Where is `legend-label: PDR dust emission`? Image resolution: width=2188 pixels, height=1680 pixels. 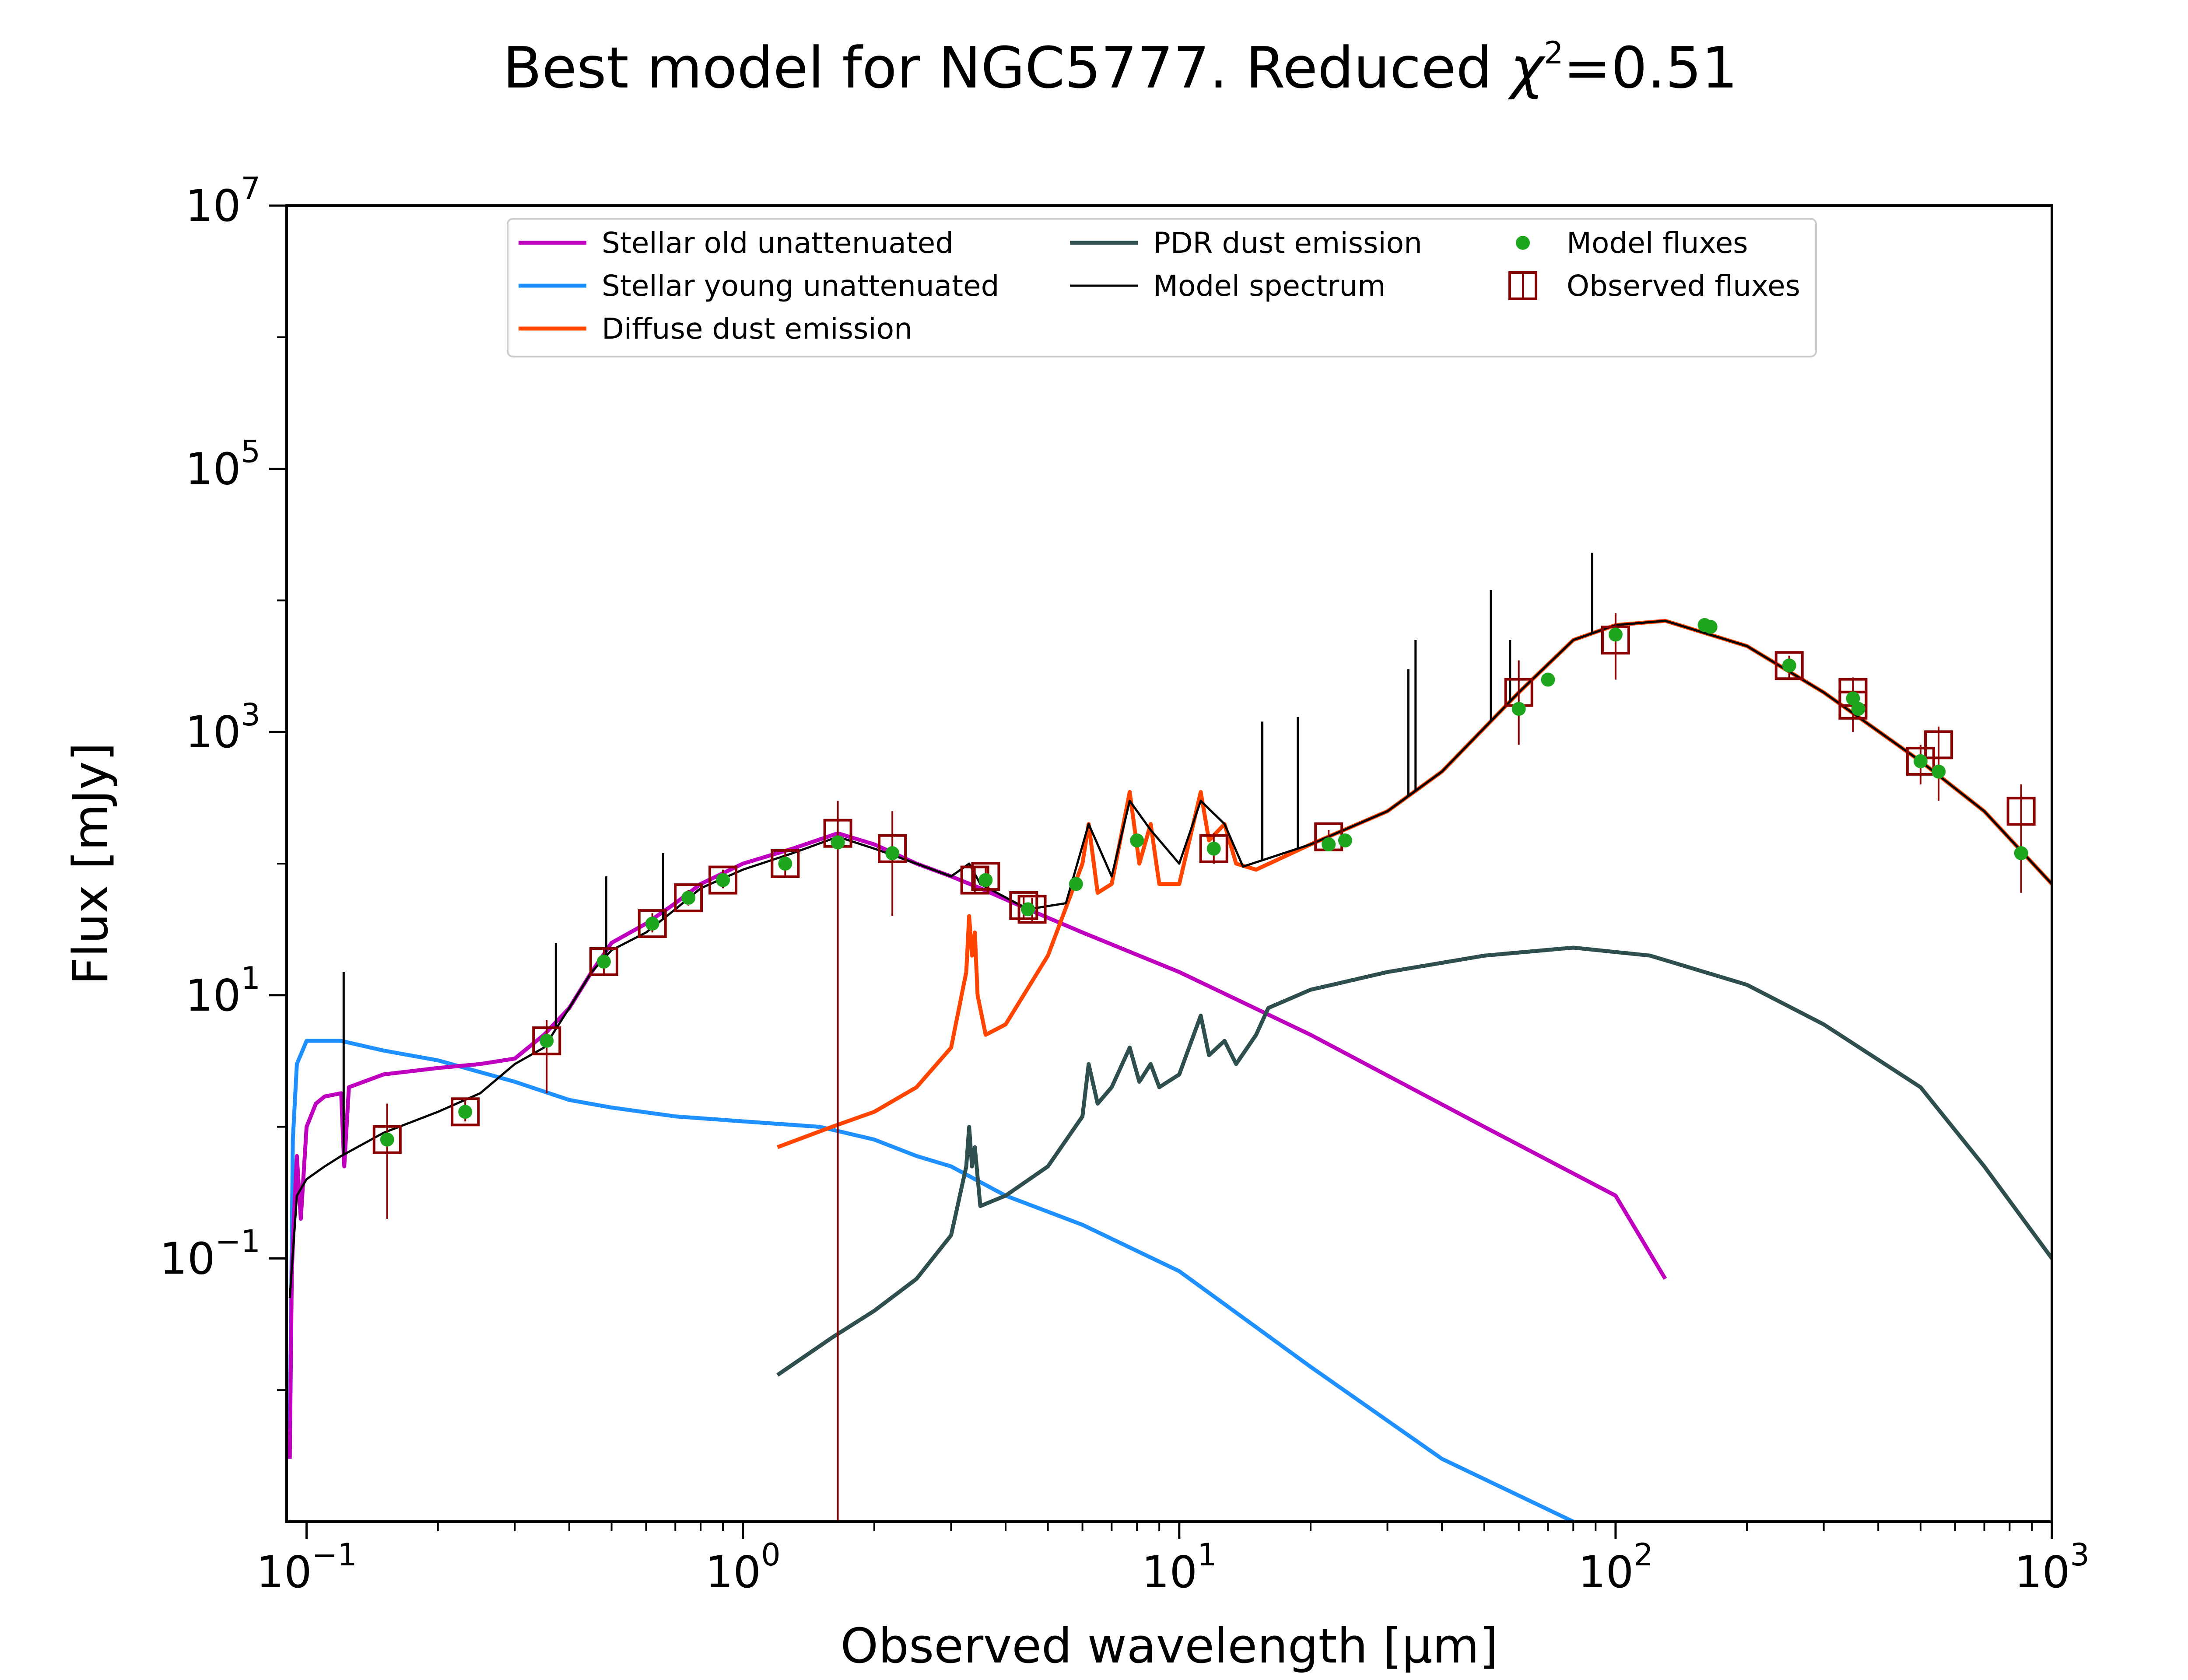
legend-label: PDR dust emission is located at coordinates (1287, 243).